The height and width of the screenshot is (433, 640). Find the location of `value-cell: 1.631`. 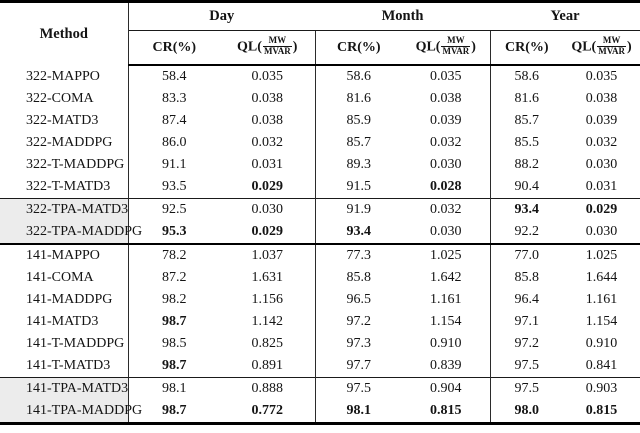

value-cell: 1.631 is located at coordinates (267, 277).